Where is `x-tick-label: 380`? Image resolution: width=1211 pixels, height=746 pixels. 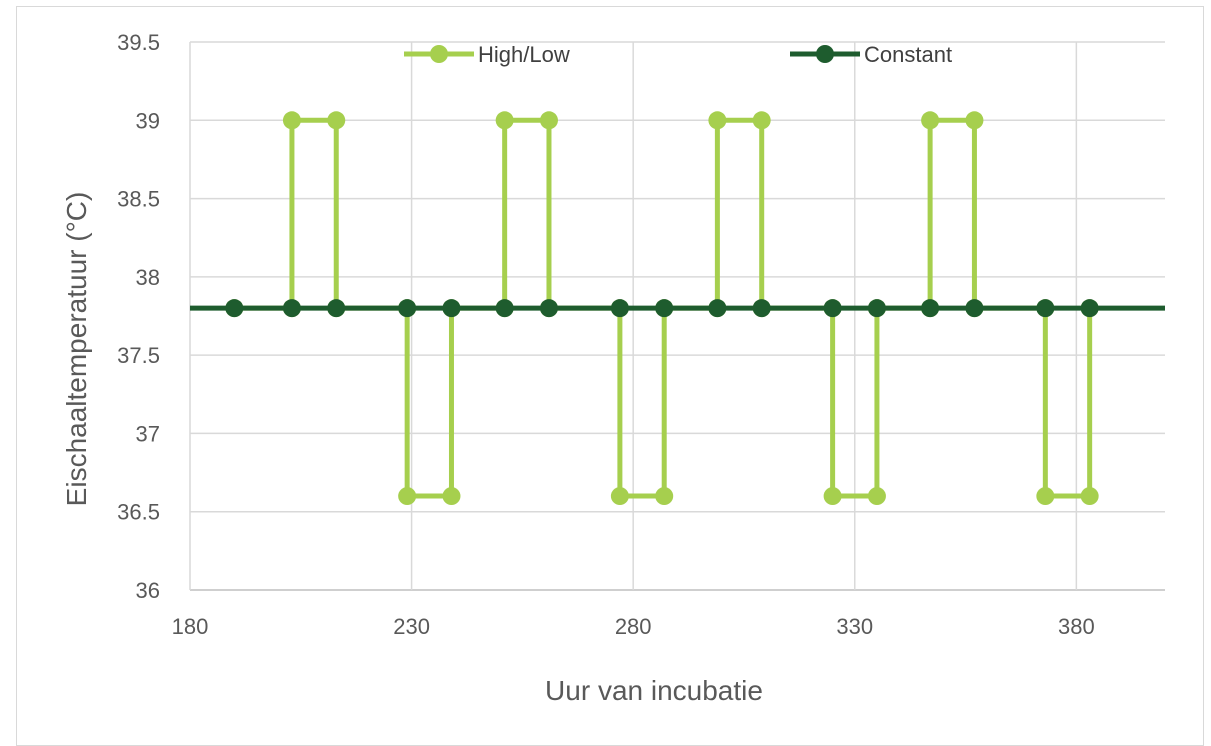 x-tick-label: 380 is located at coordinates (1076, 626).